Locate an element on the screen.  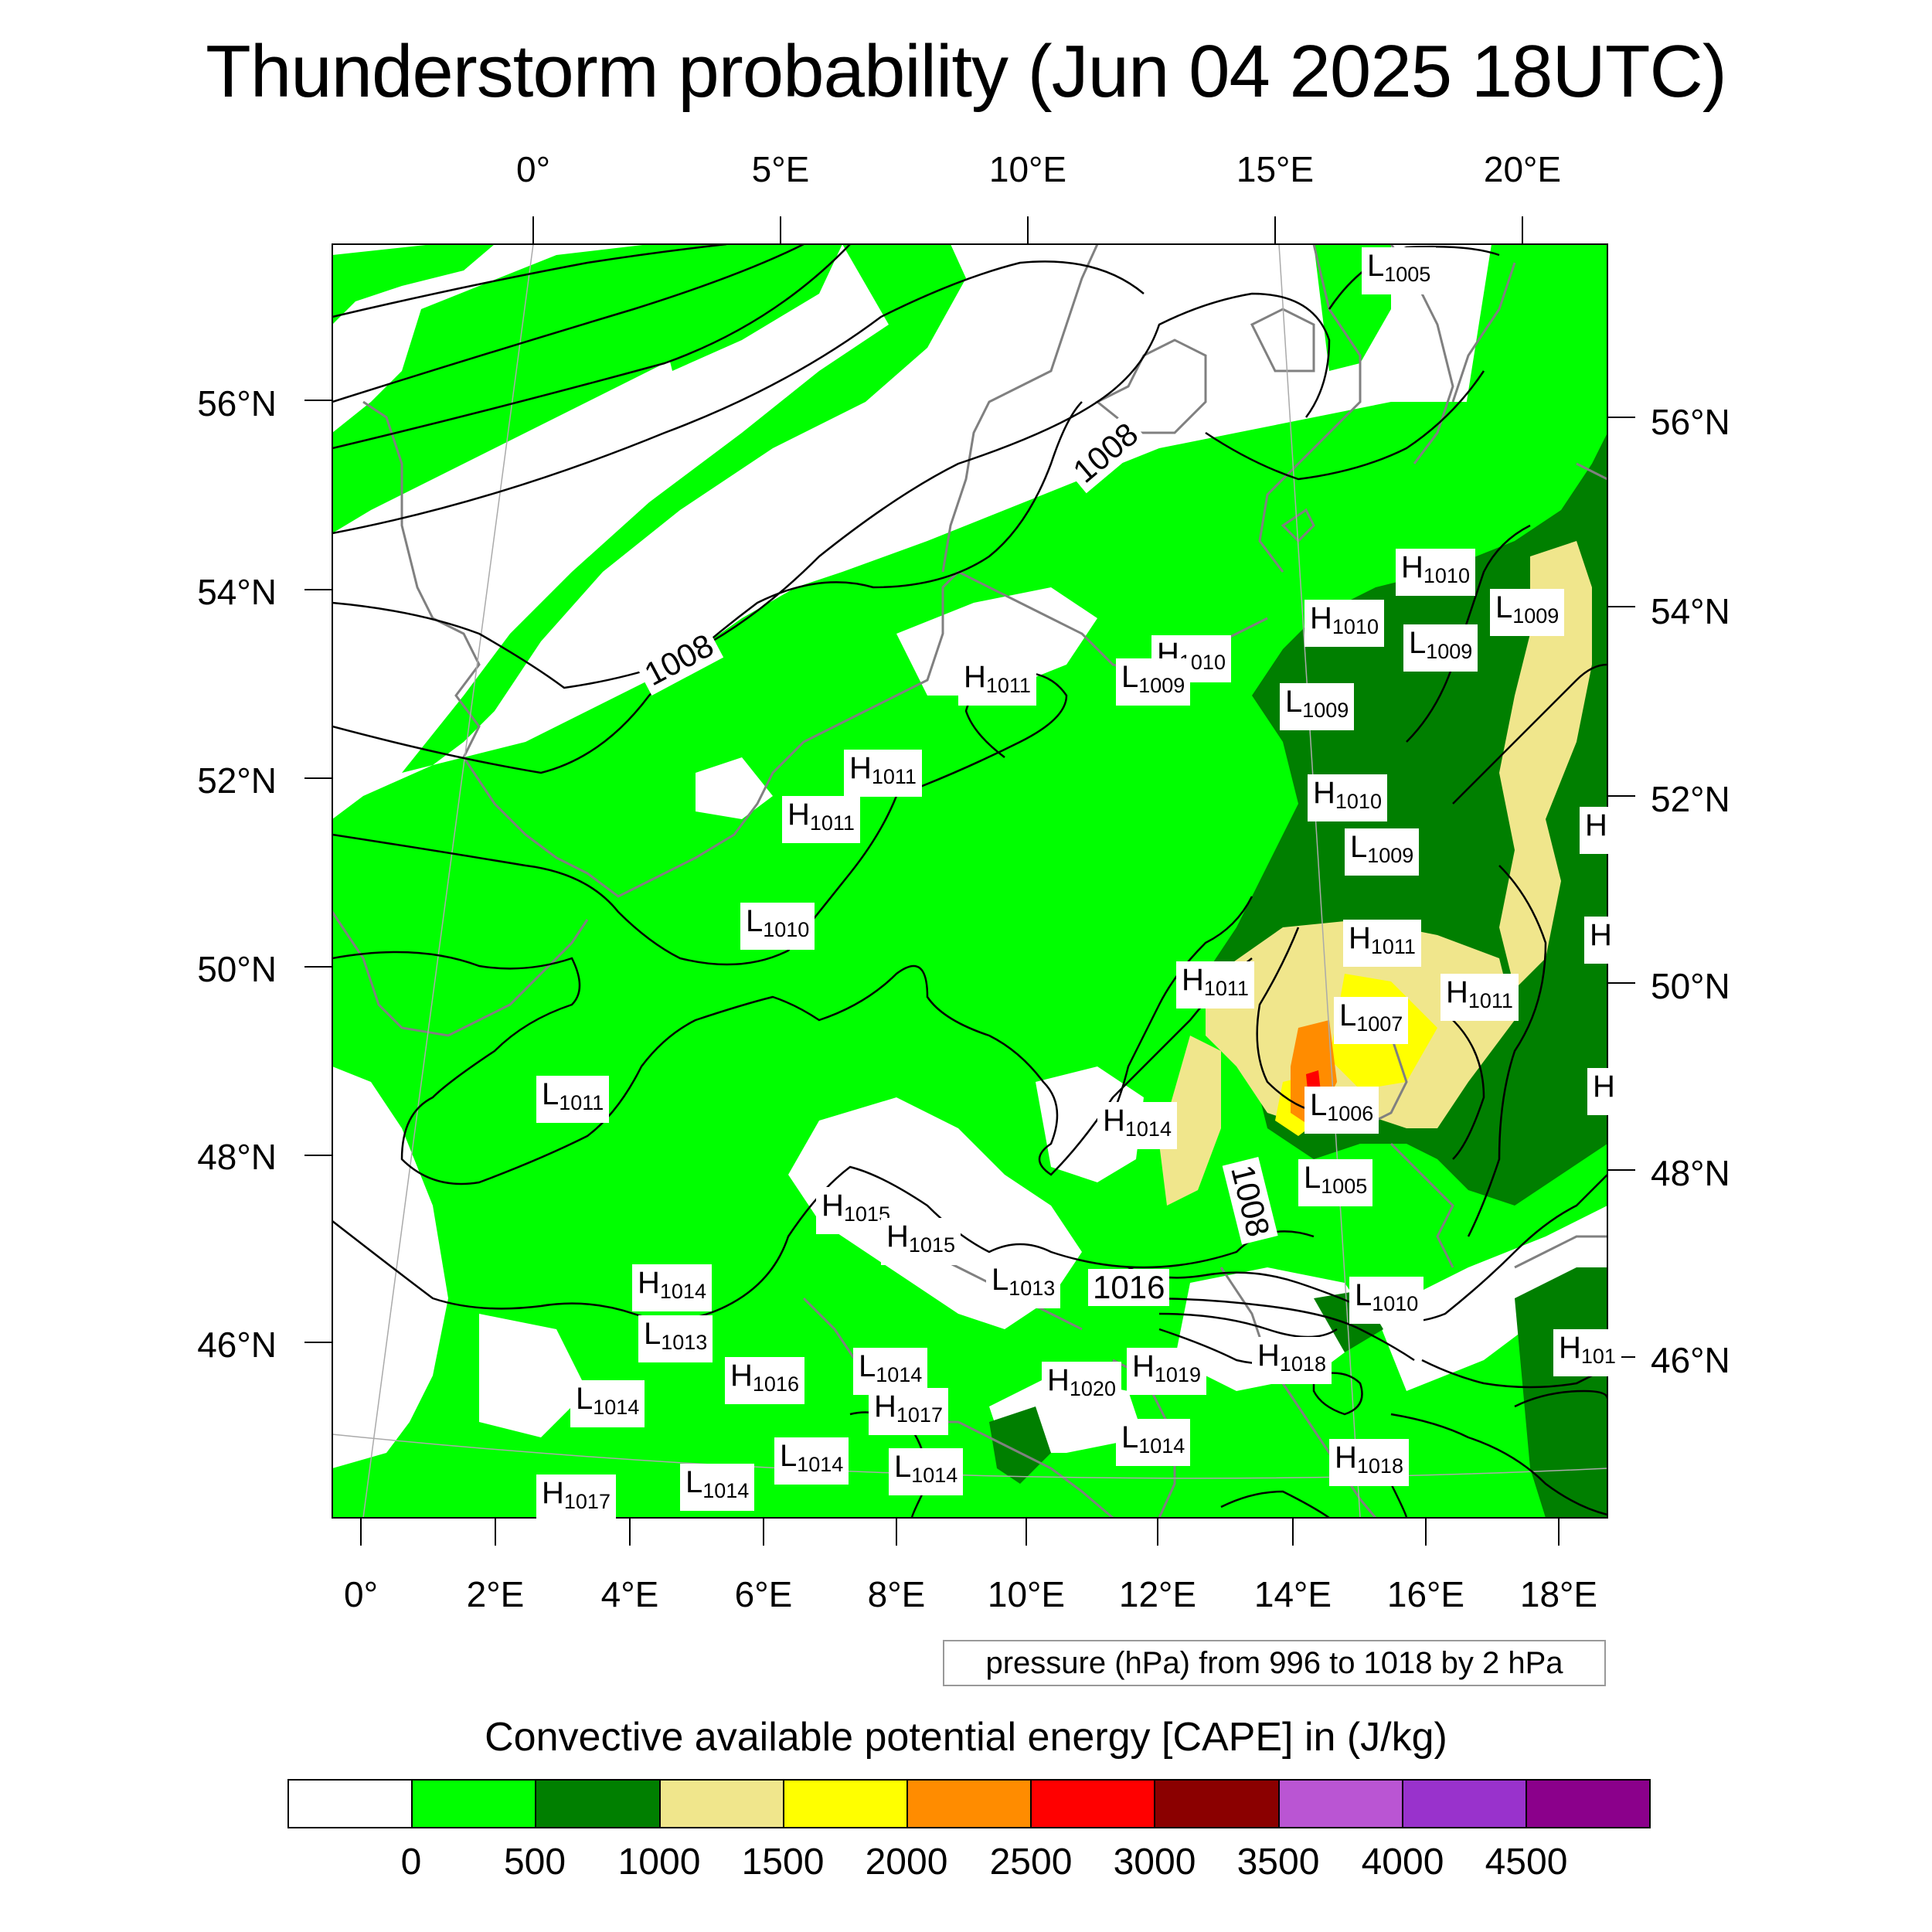
colorbar-tick-label: 0 is located at coordinates (411, 1863).